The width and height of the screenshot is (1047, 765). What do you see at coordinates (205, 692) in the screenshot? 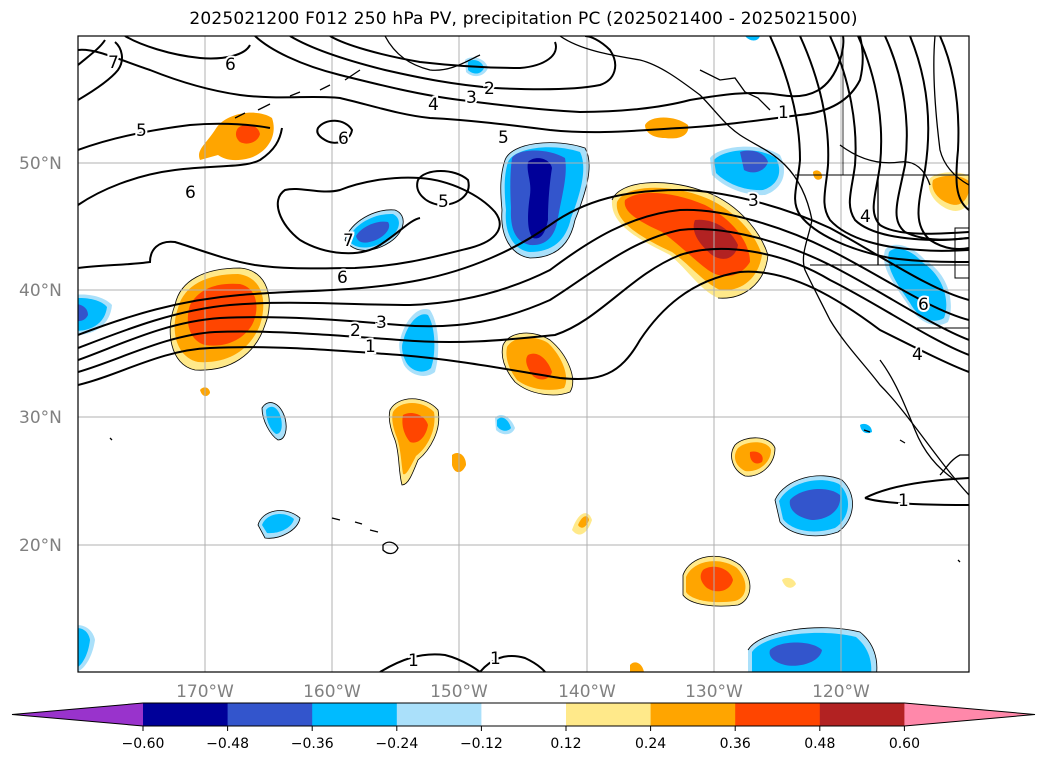
I see `lon-label-170w: 170°W` at bounding box center [205, 692].